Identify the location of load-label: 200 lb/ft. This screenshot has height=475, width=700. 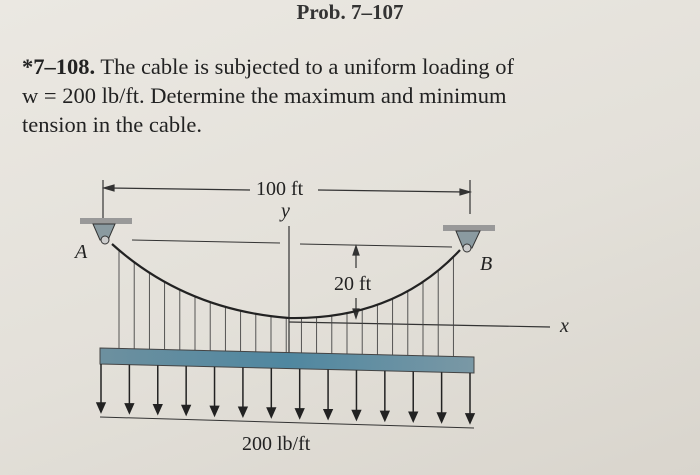
(276, 444).